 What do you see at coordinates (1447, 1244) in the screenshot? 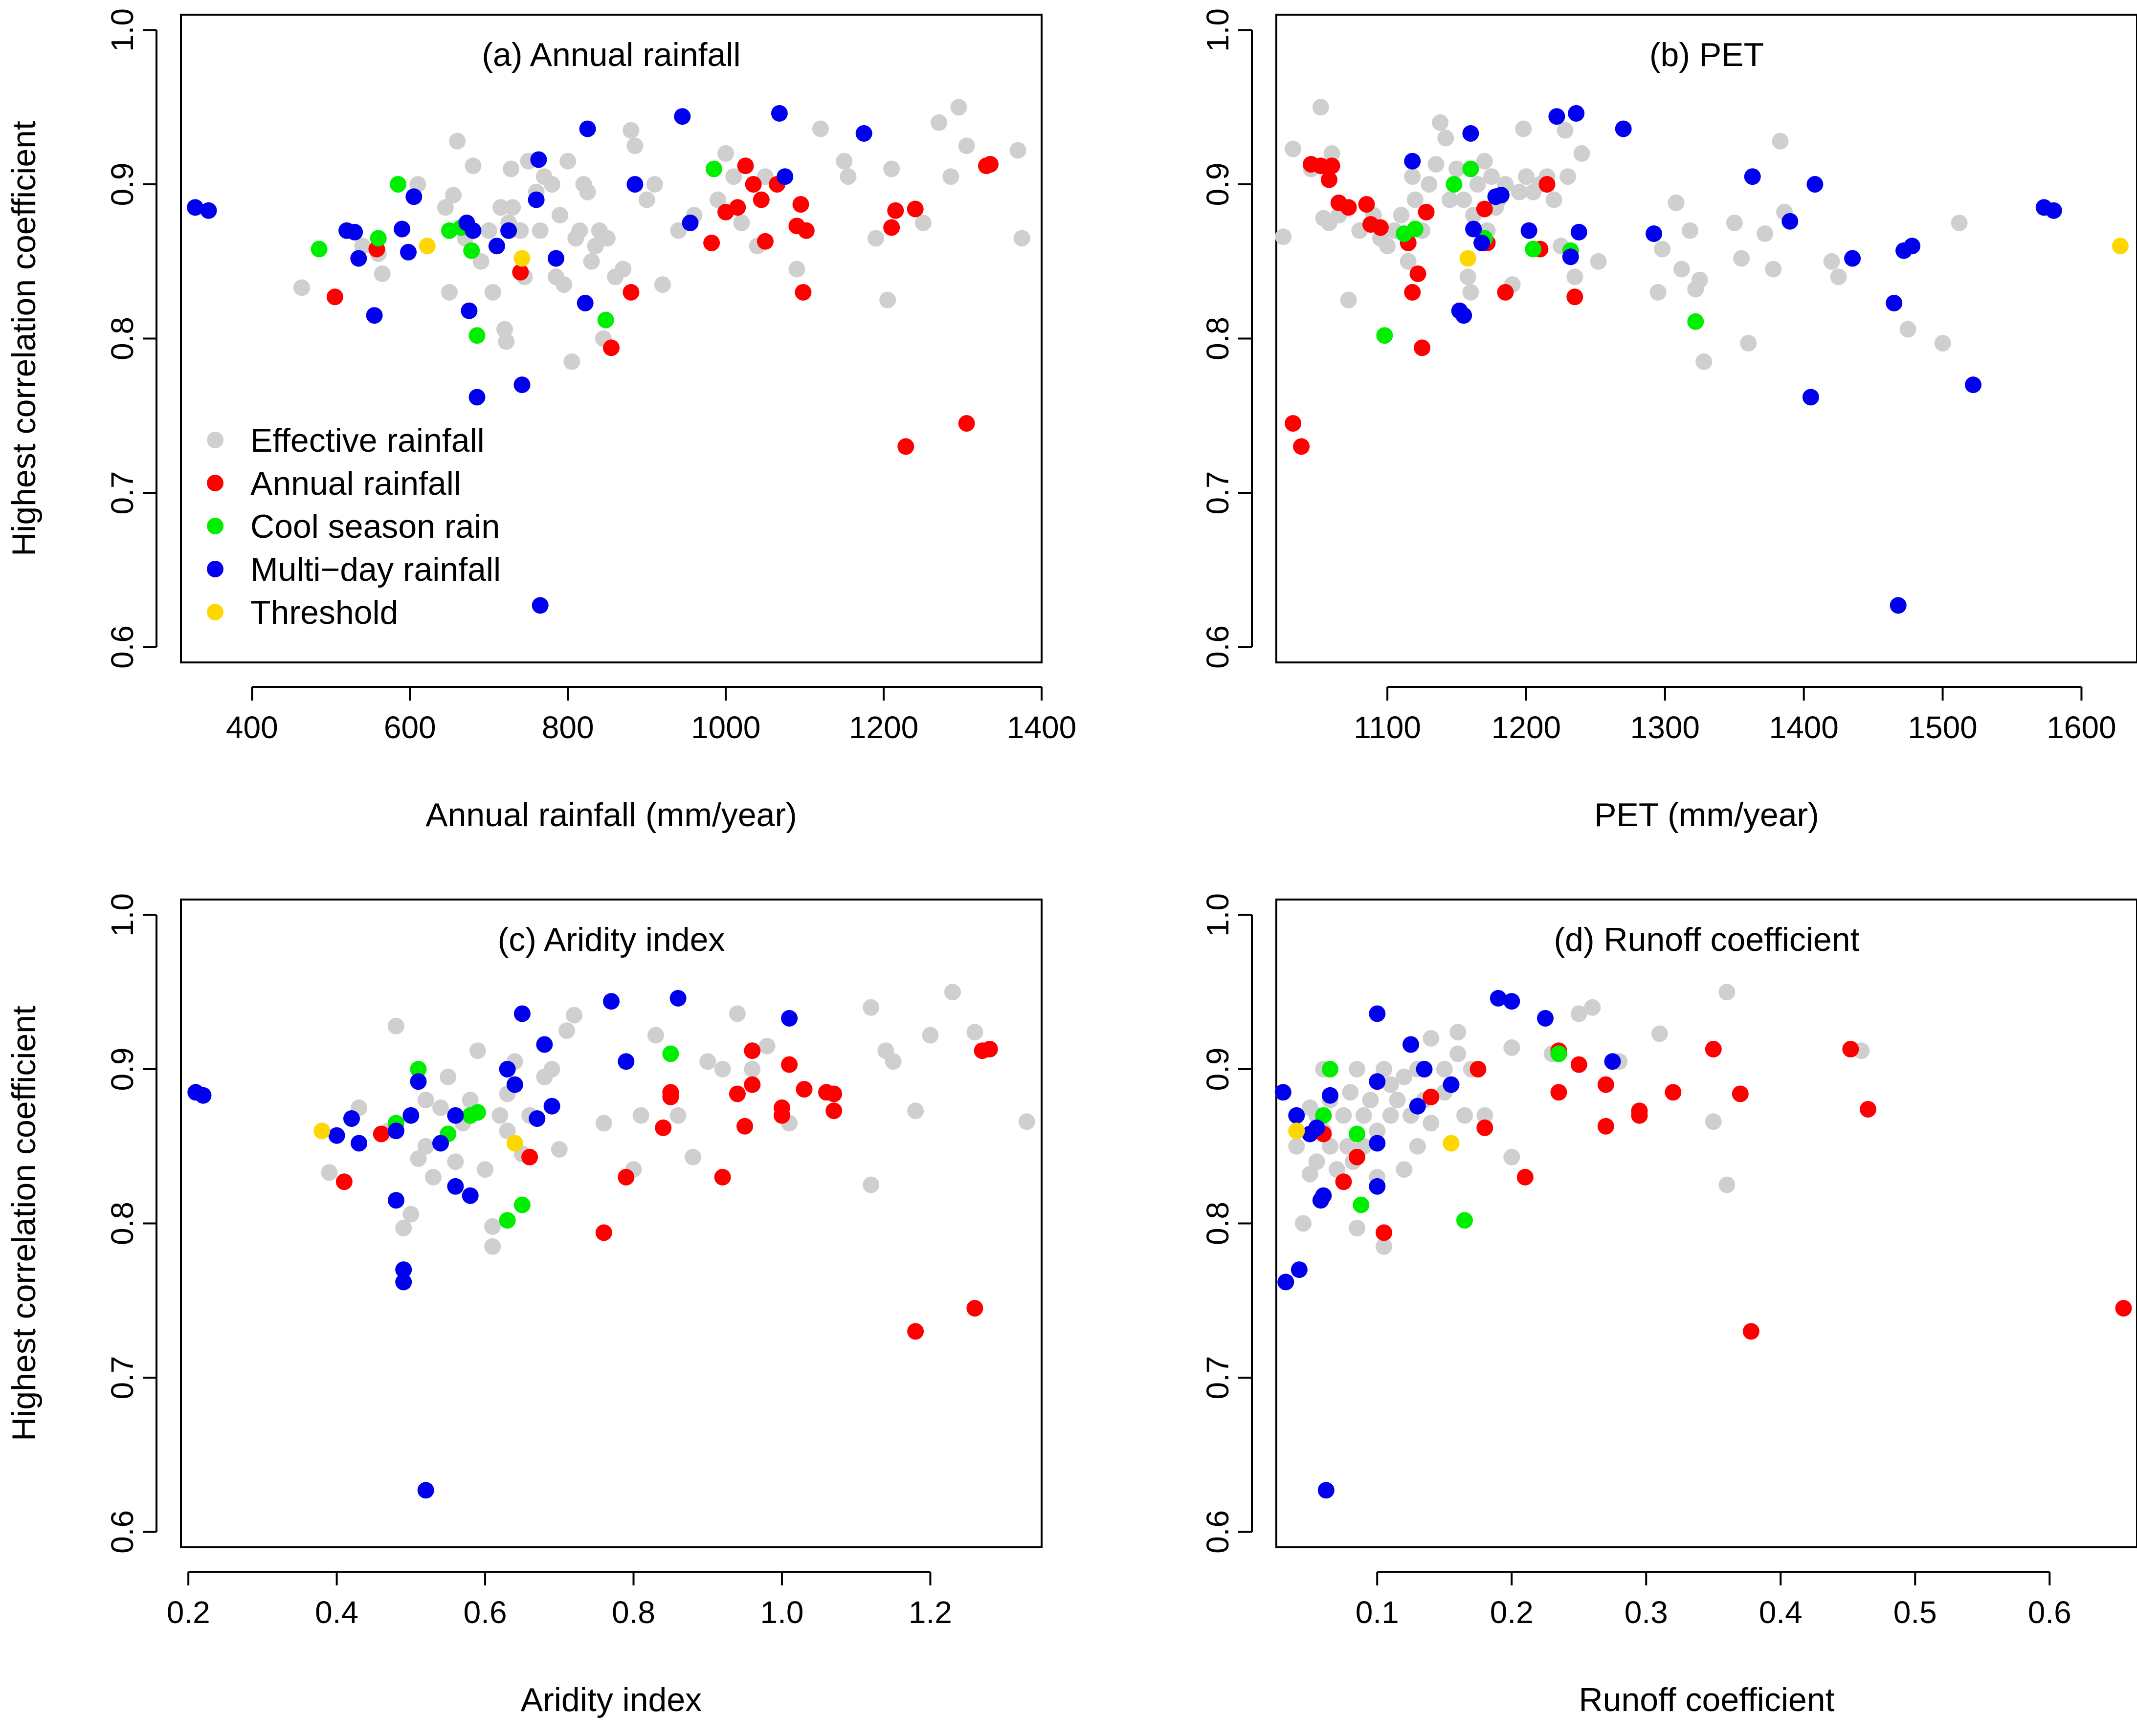
I see `series-multi-day-rainfall` at bounding box center [1447, 1244].